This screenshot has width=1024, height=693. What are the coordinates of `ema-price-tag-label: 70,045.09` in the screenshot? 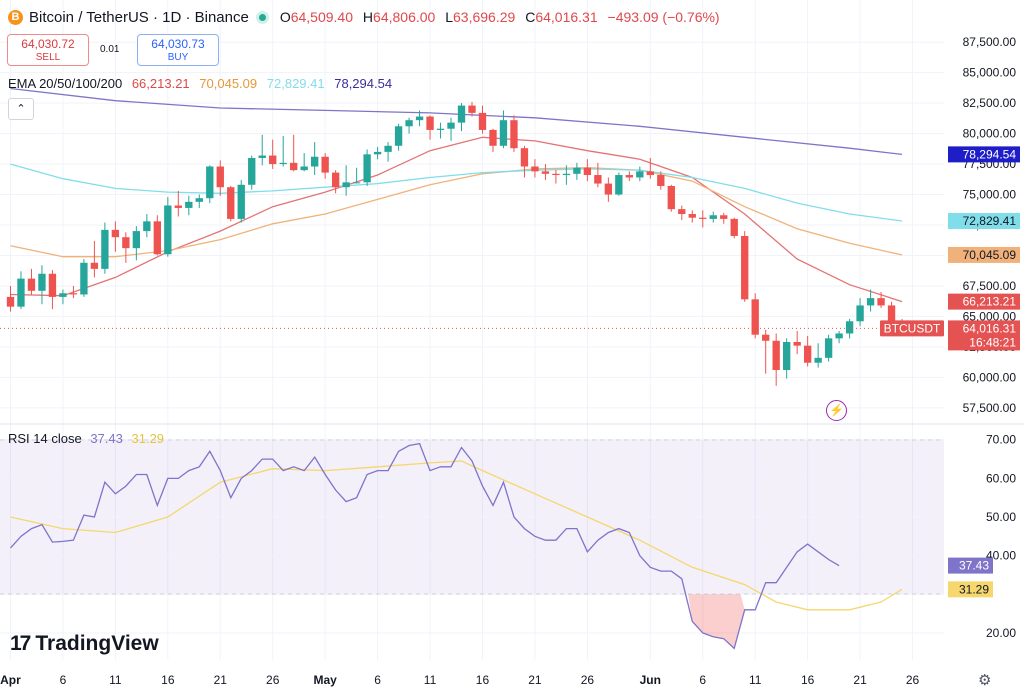 It's located at (990, 255).